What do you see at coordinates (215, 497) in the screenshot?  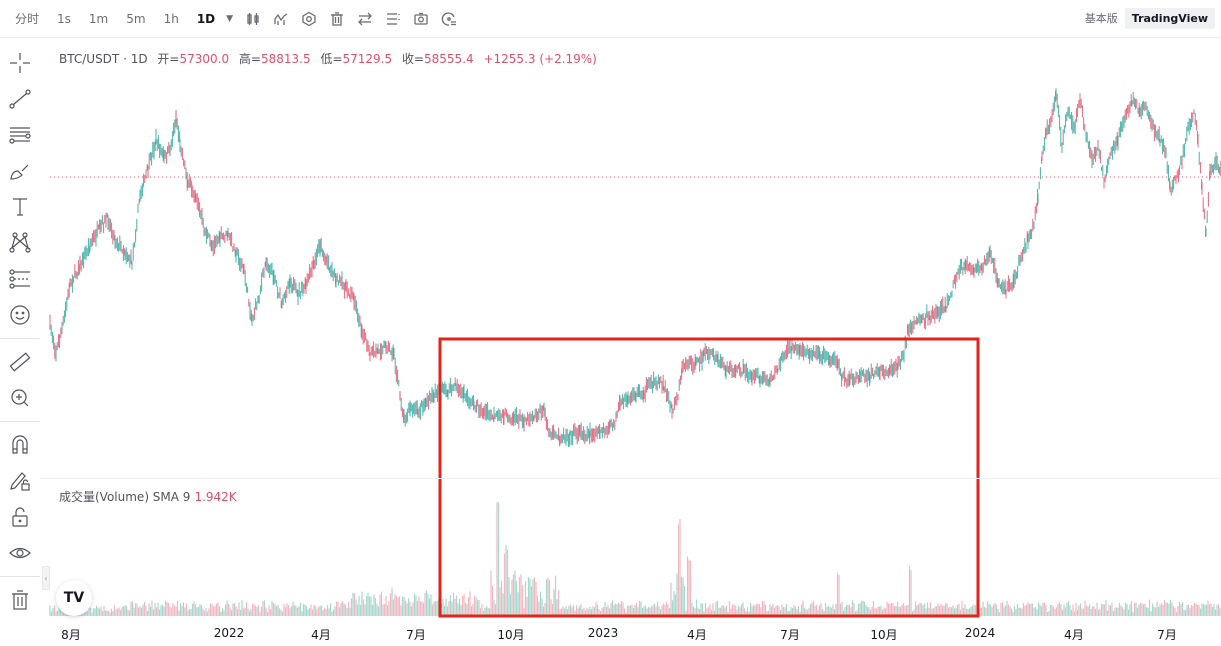 I see `volume-value: 1.942K` at bounding box center [215, 497].